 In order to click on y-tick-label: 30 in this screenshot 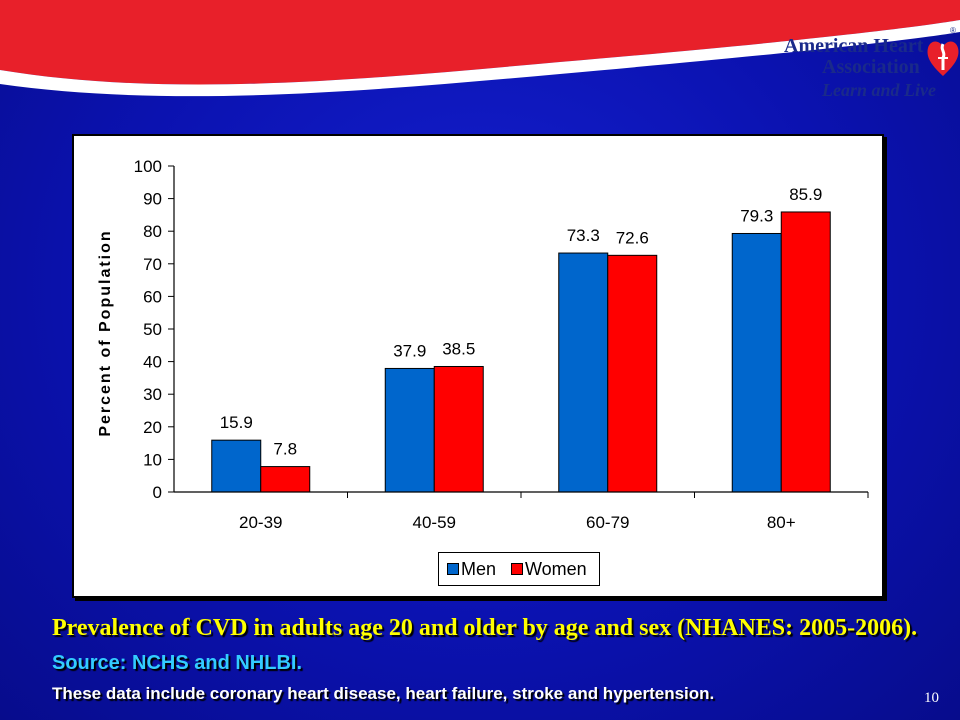, I will do `click(152, 394)`.